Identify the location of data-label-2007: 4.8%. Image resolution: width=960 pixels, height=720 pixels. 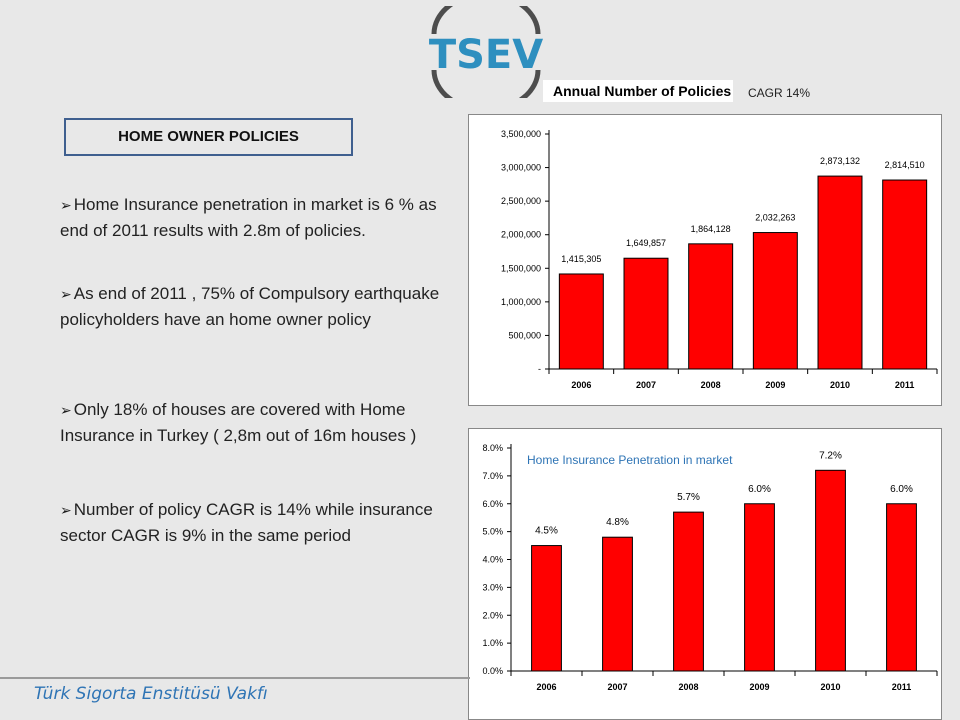
(617, 522).